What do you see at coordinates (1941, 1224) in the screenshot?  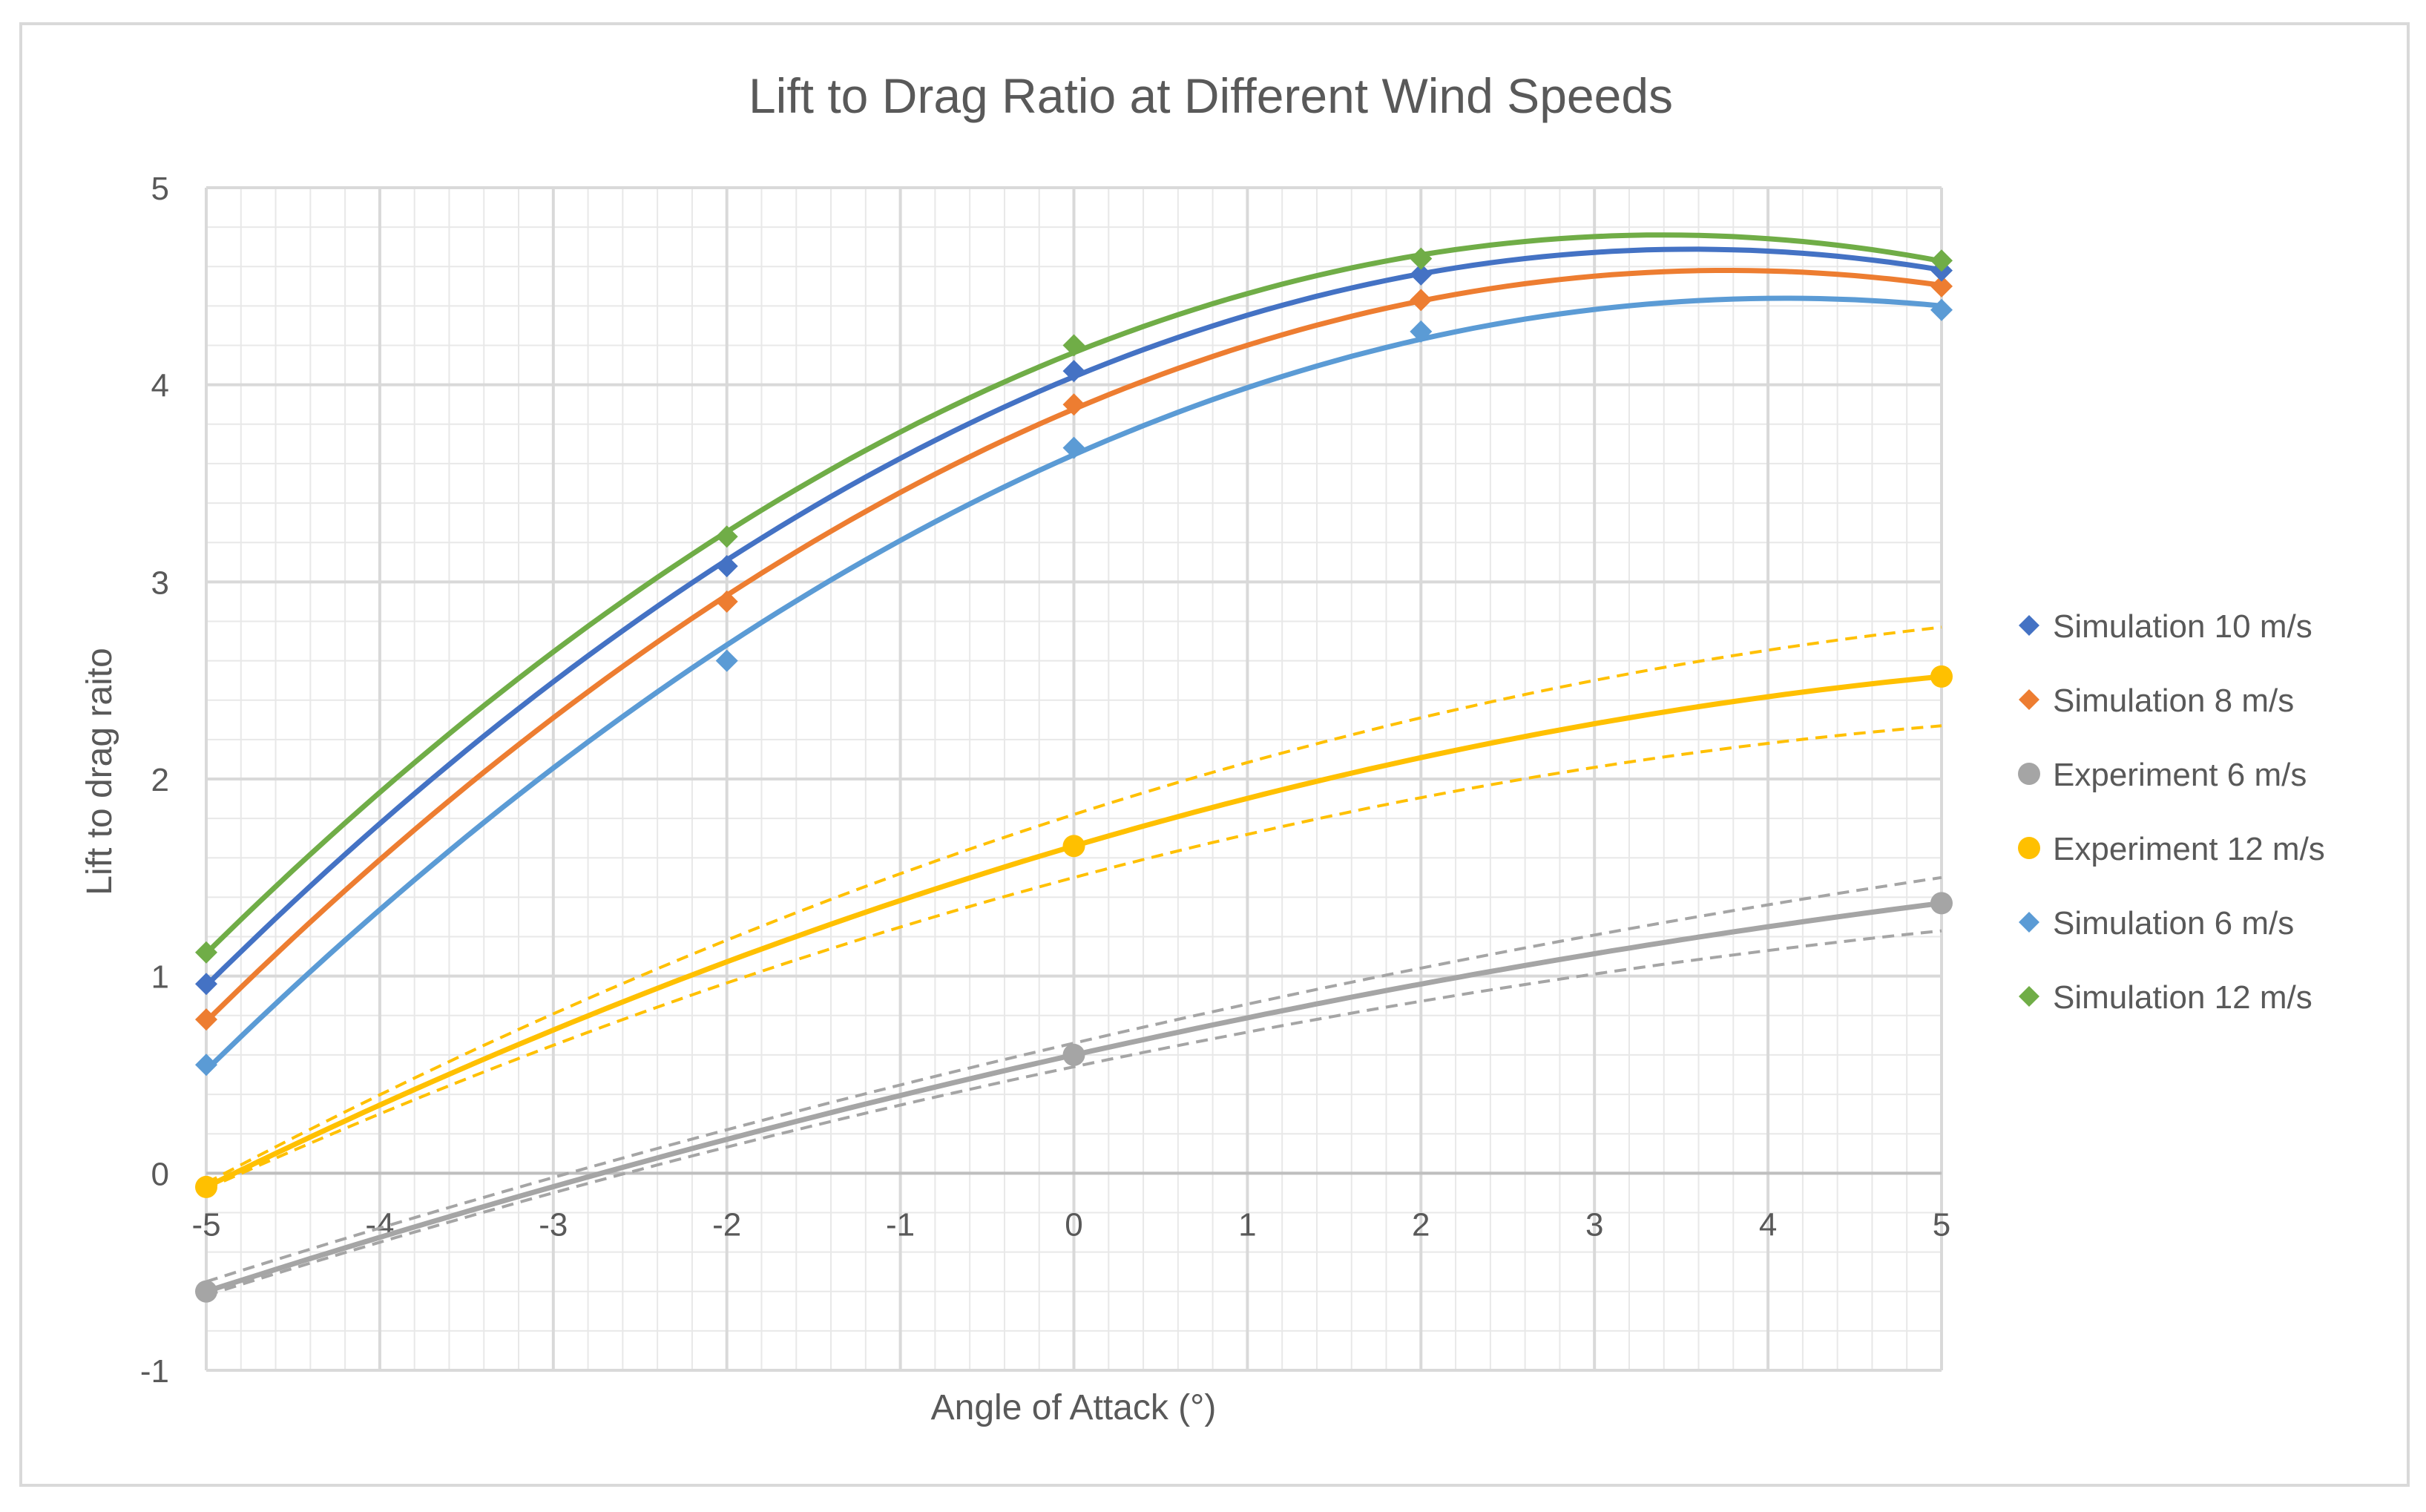 I see `x-tick-label: 5` at bounding box center [1941, 1224].